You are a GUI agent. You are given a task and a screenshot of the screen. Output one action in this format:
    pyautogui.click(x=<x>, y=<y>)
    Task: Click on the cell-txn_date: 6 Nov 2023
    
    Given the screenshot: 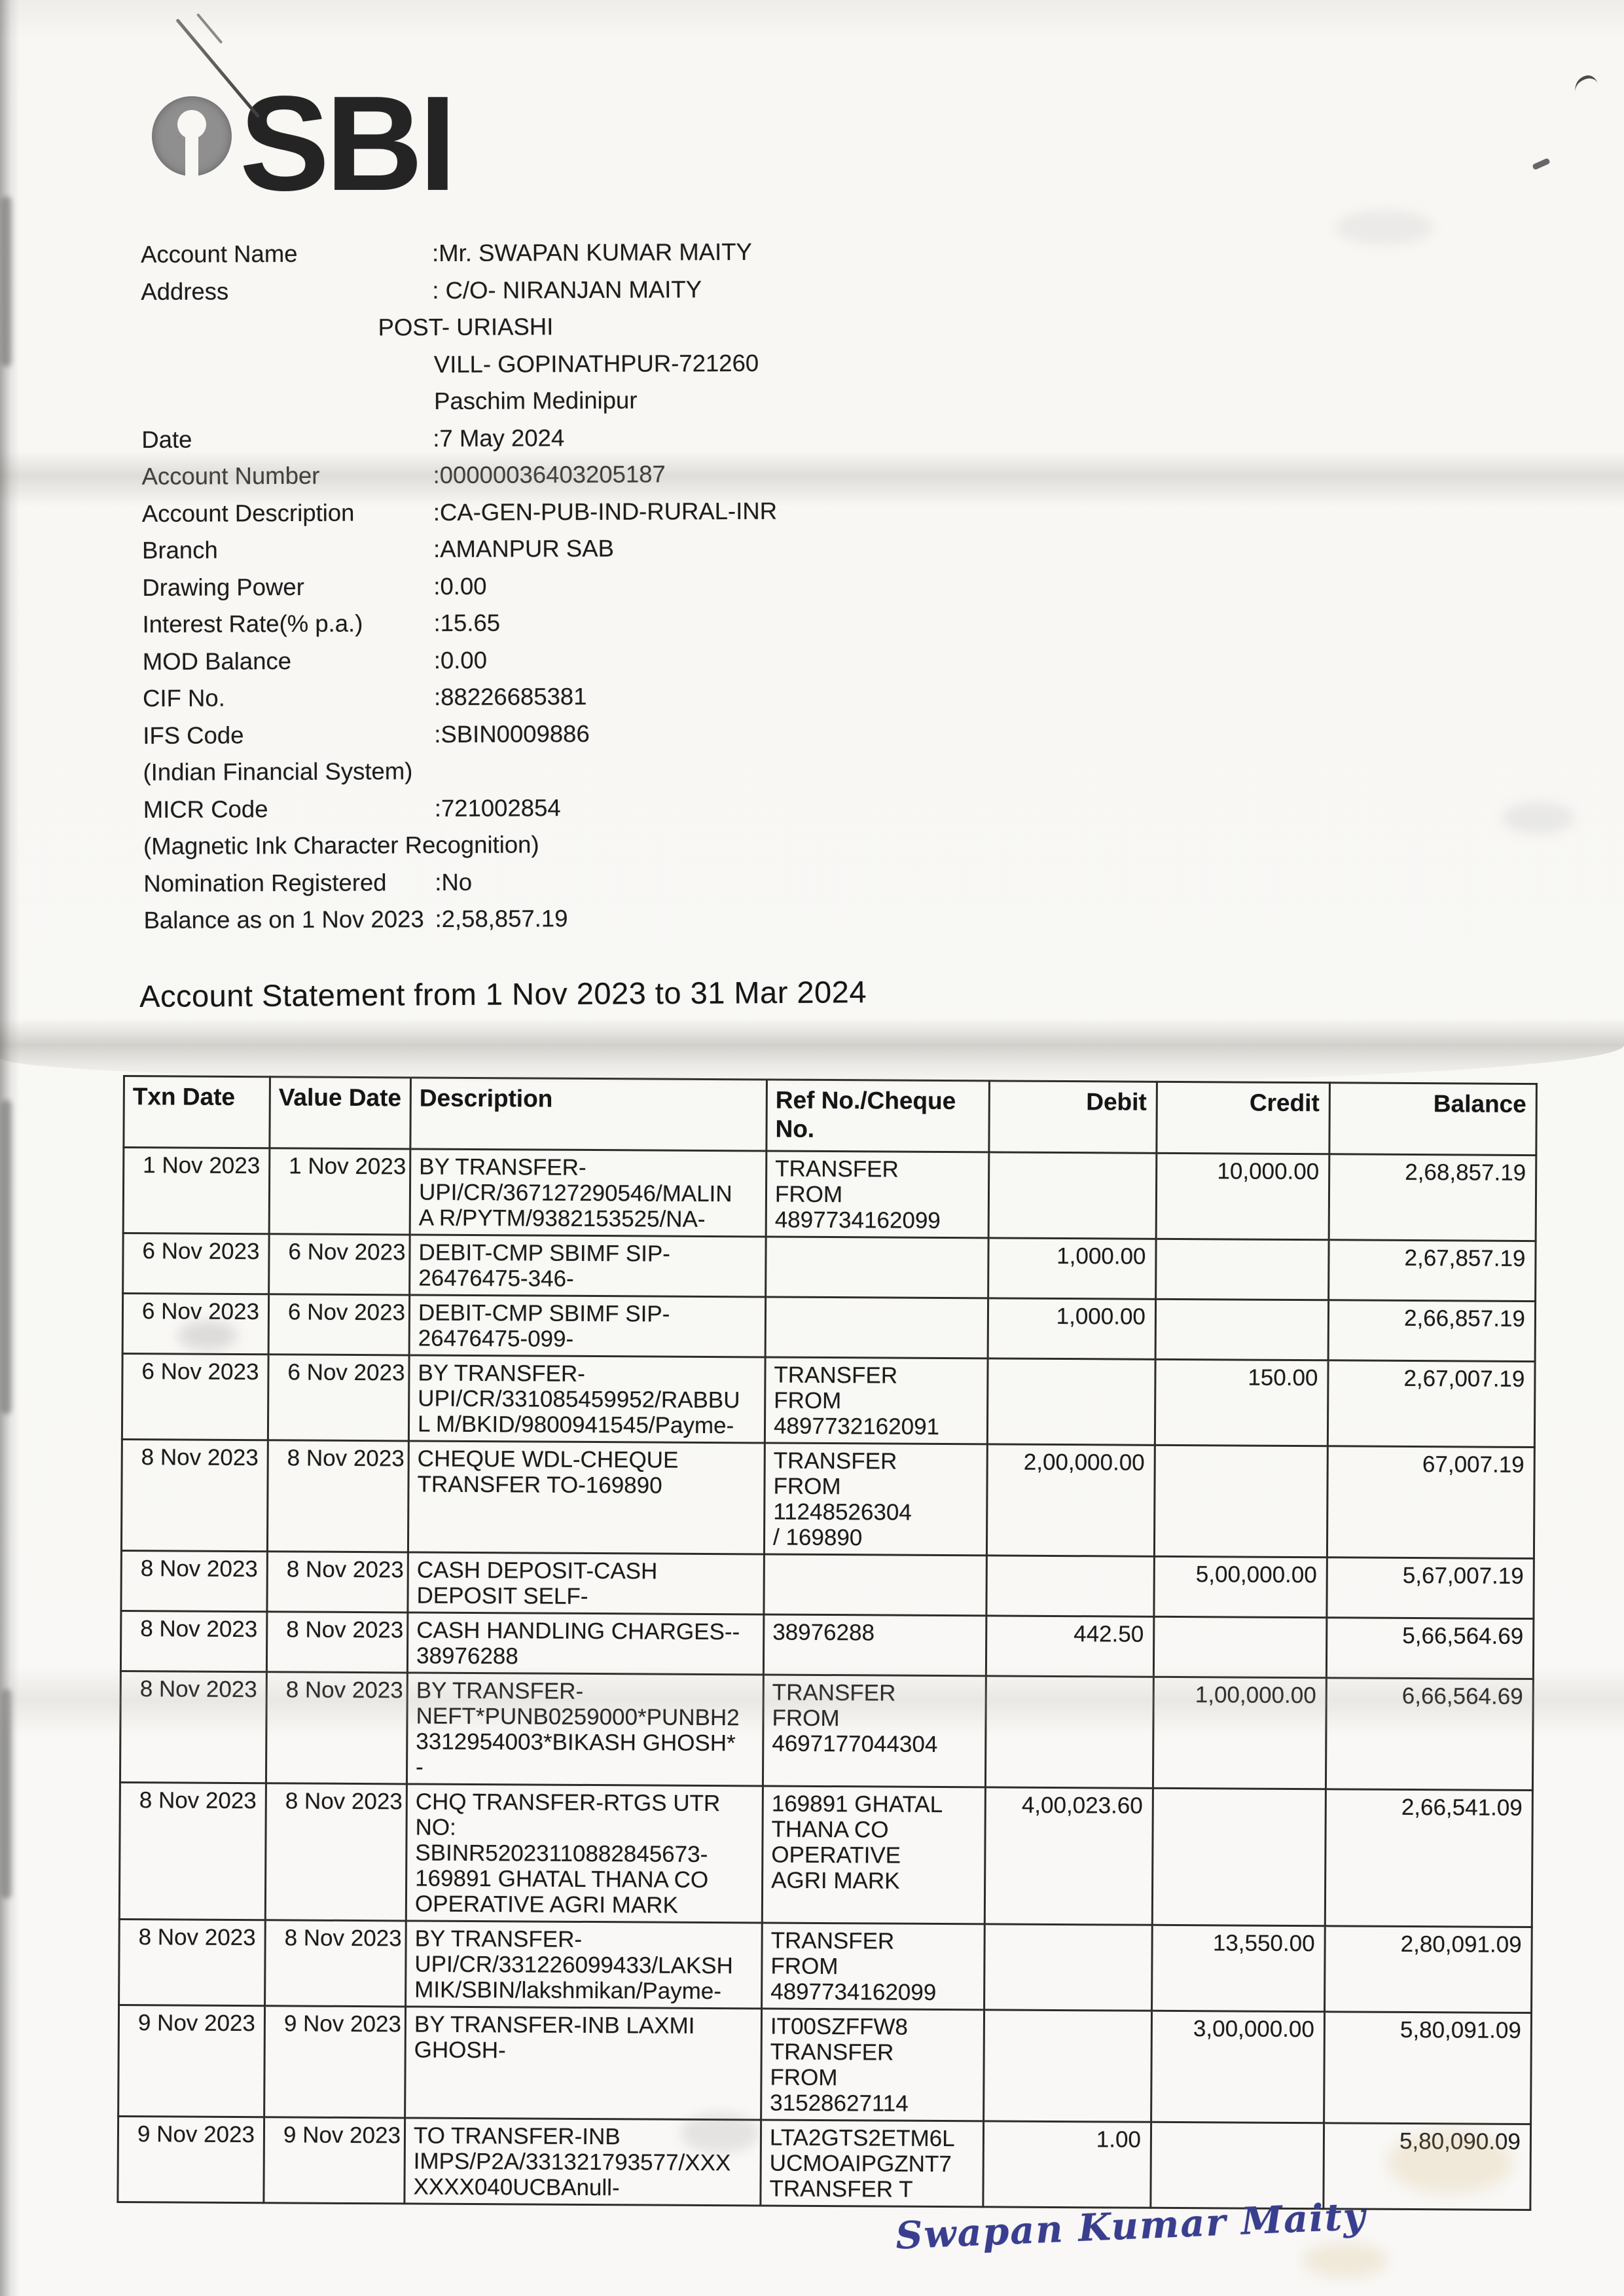 What is the action you would take?
    pyautogui.click(x=195, y=1324)
    